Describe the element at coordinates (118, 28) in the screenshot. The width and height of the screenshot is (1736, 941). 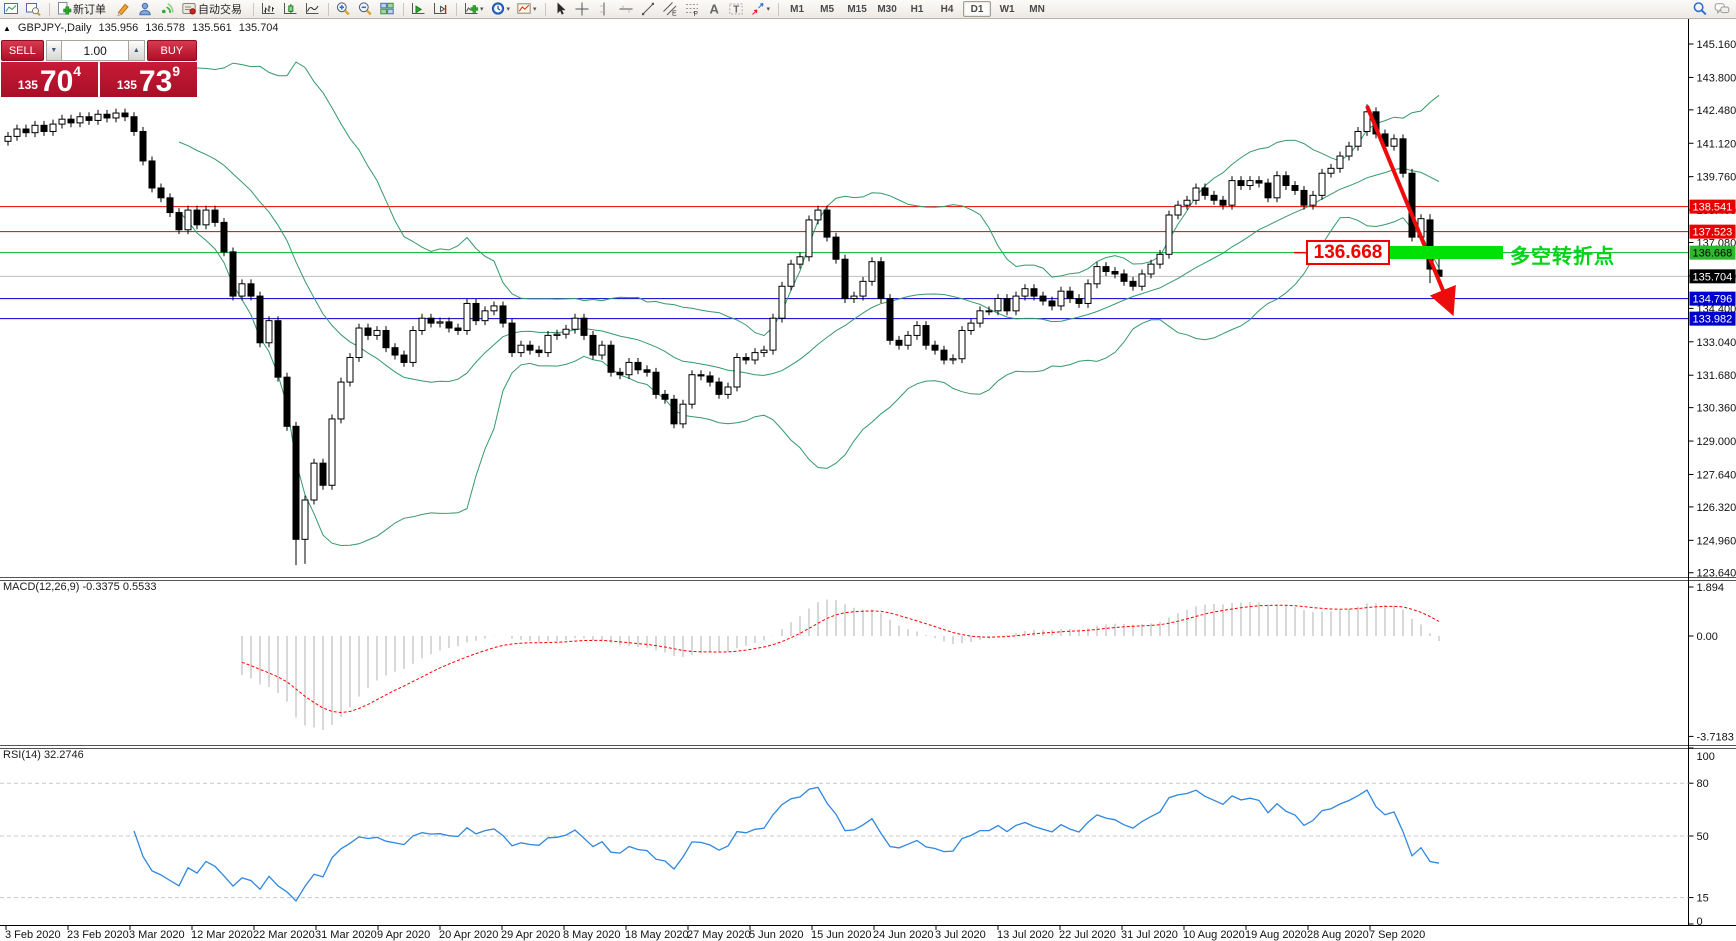
I see `ohlc-open: 135.956` at that location.